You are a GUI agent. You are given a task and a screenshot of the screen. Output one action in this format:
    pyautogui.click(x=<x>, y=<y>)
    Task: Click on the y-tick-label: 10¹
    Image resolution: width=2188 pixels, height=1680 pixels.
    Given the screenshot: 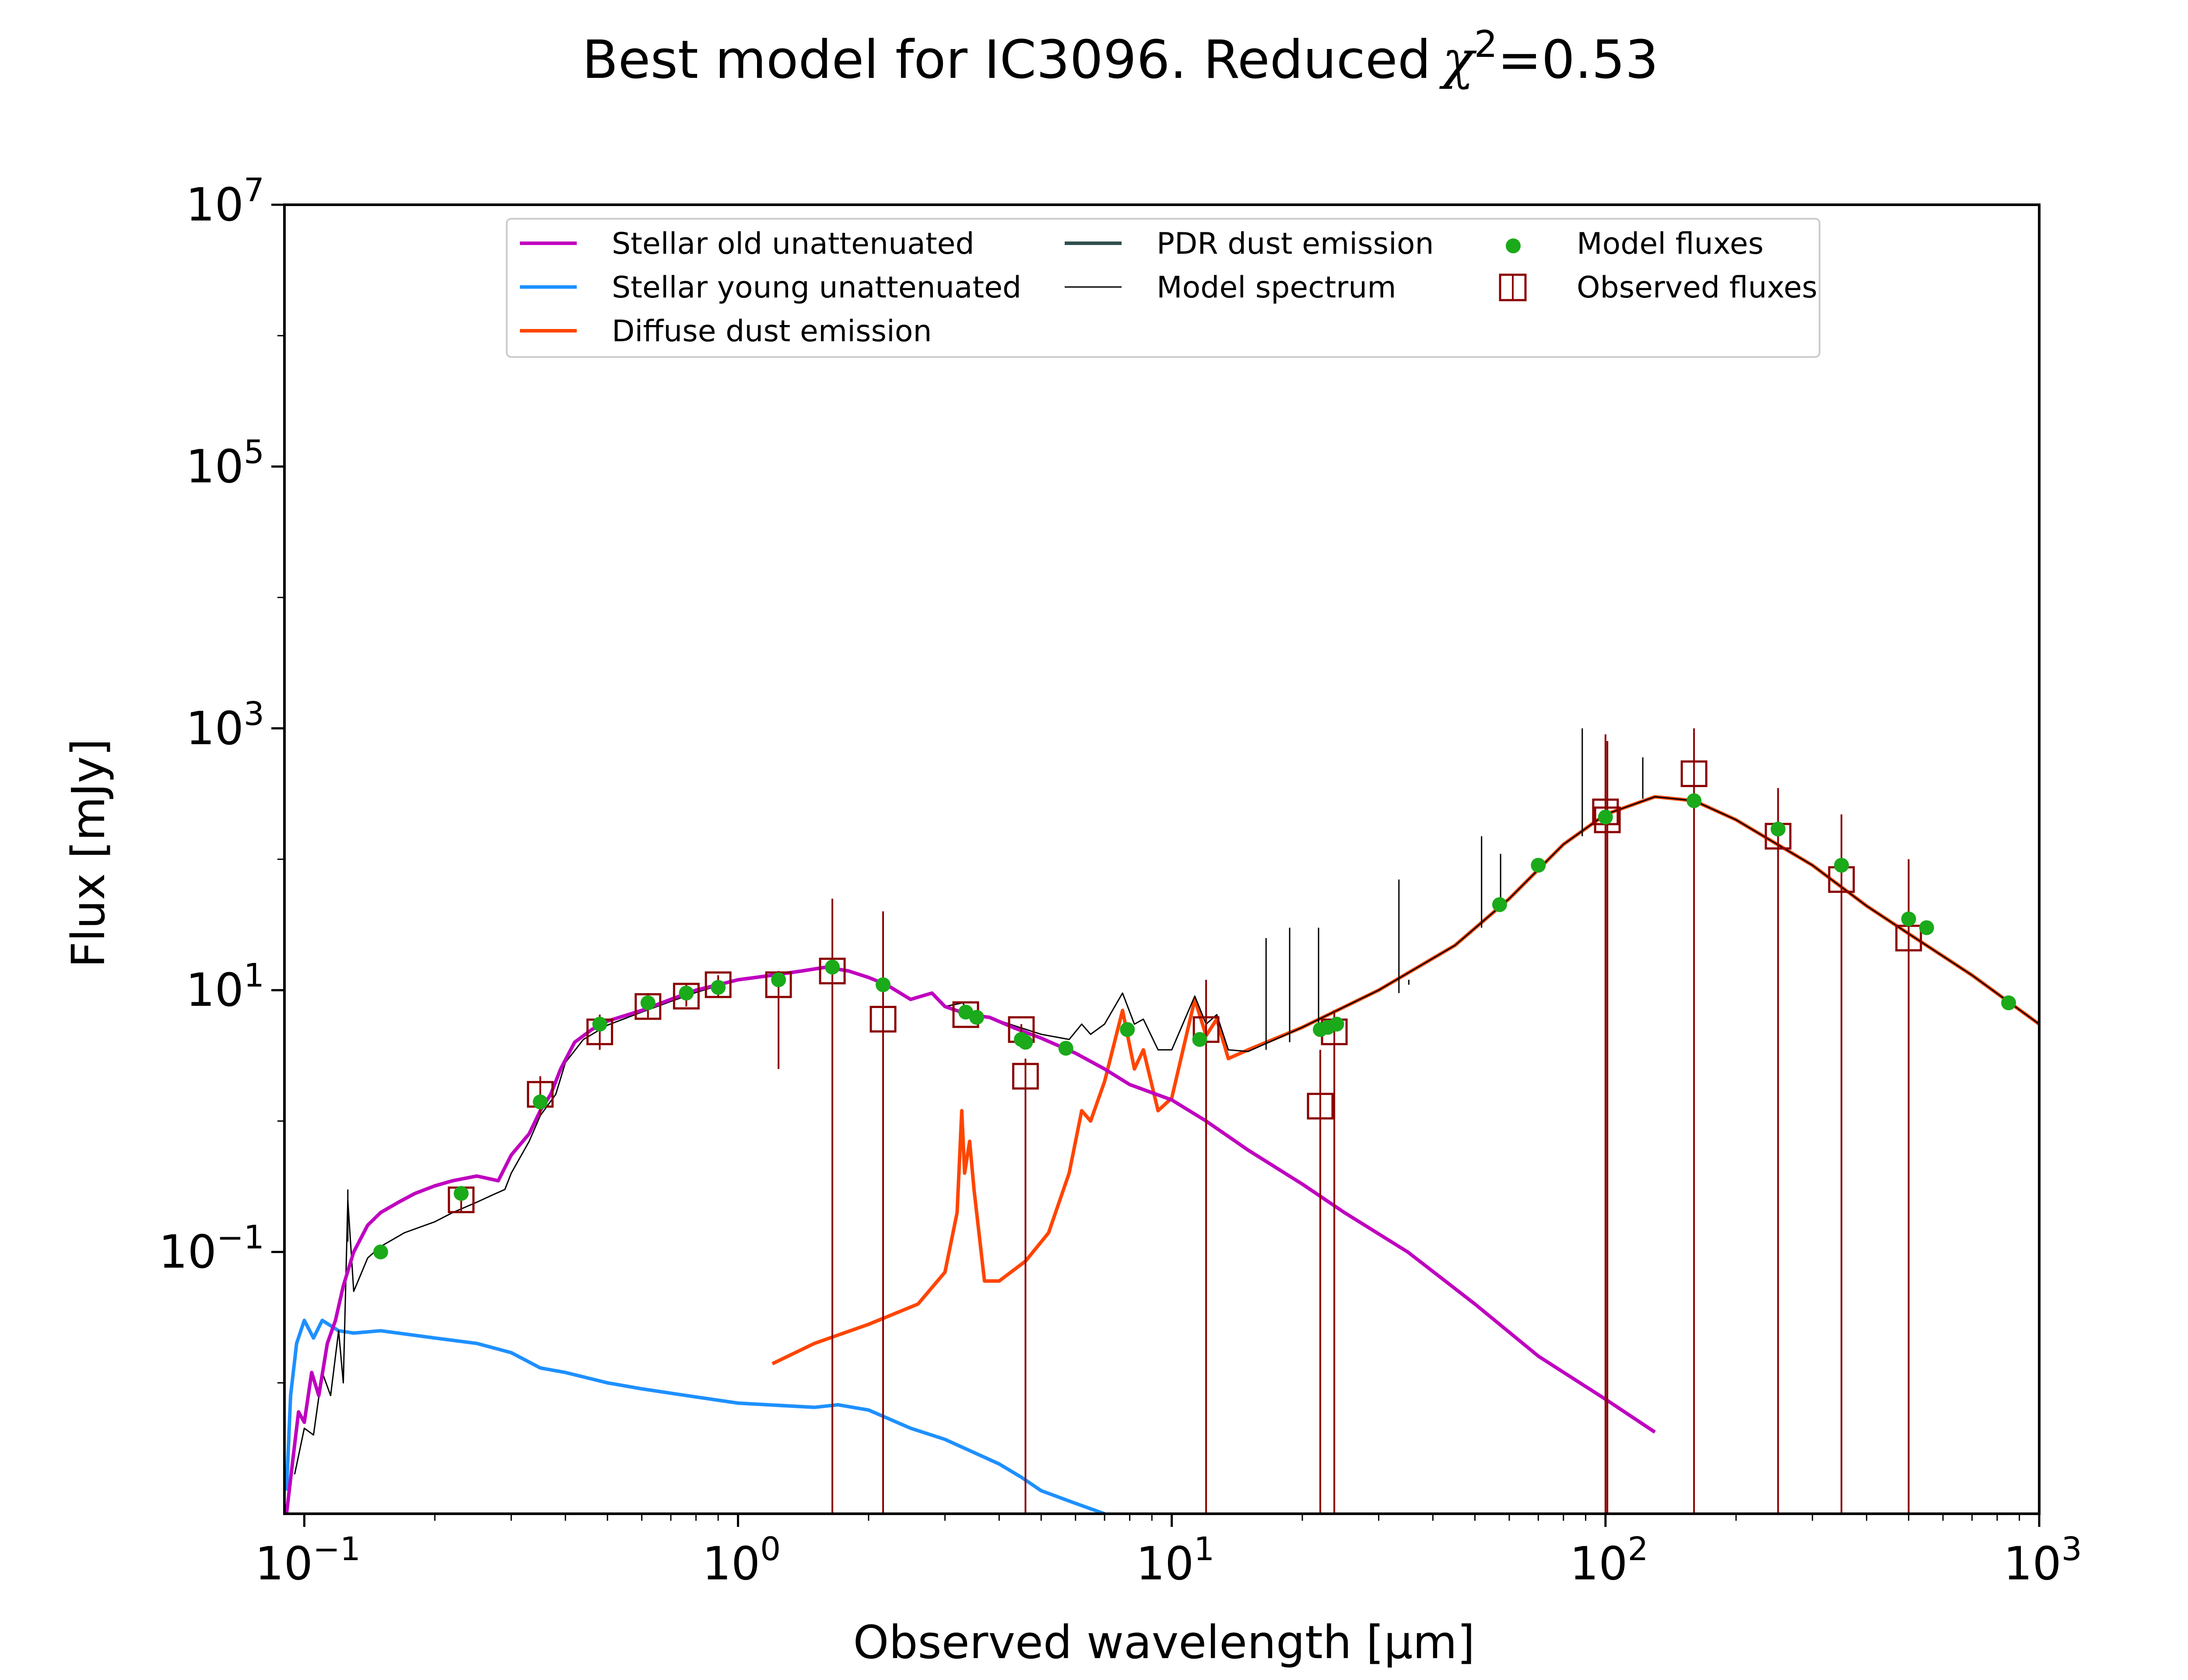 What is the action you would take?
    pyautogui.click(x=225, y=987)
    